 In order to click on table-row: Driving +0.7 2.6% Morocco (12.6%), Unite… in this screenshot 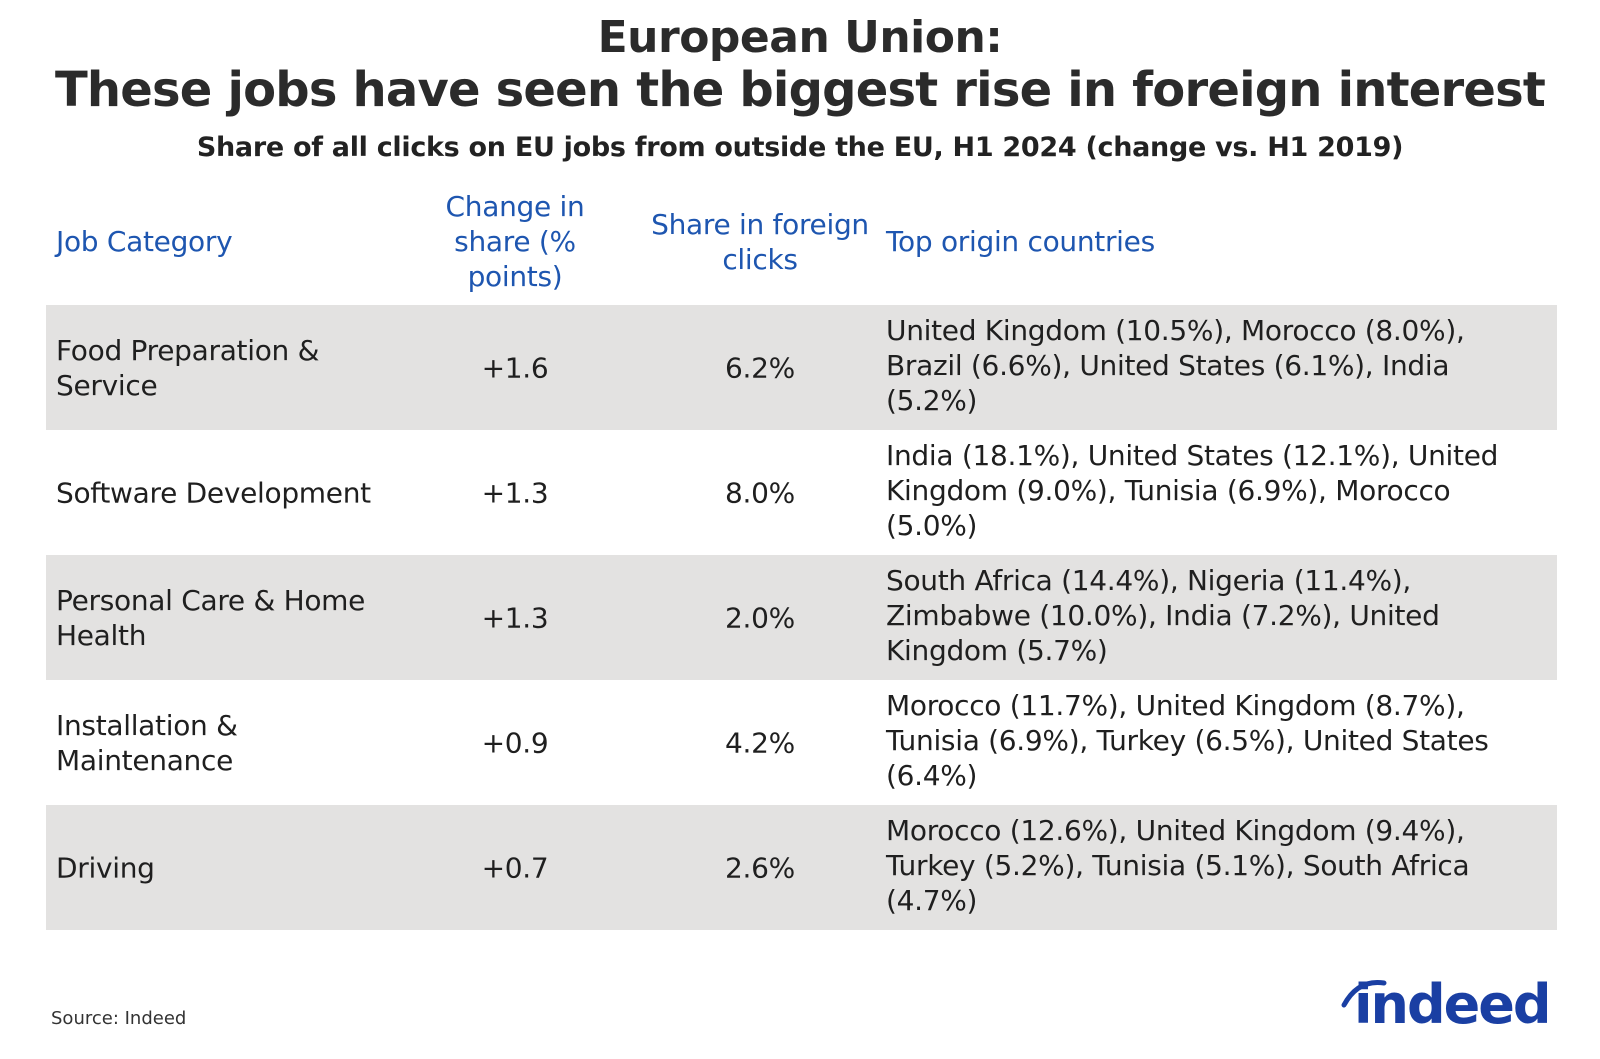, I will do `click(801, 867)`.